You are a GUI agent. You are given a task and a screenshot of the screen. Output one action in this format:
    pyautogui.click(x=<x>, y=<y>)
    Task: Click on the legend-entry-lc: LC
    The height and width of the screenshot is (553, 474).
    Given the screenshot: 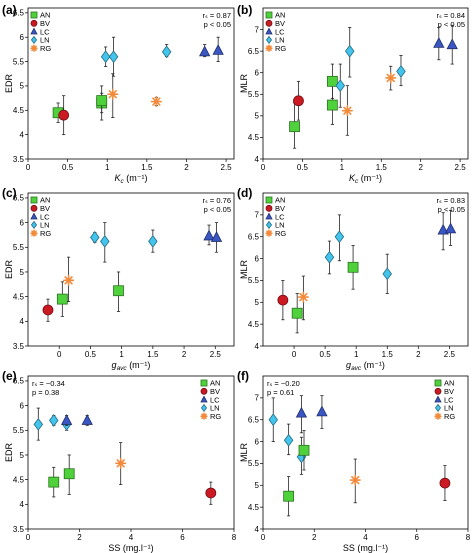 What is the action you would take?
    pyautogui.click(x=280, y=216)
    